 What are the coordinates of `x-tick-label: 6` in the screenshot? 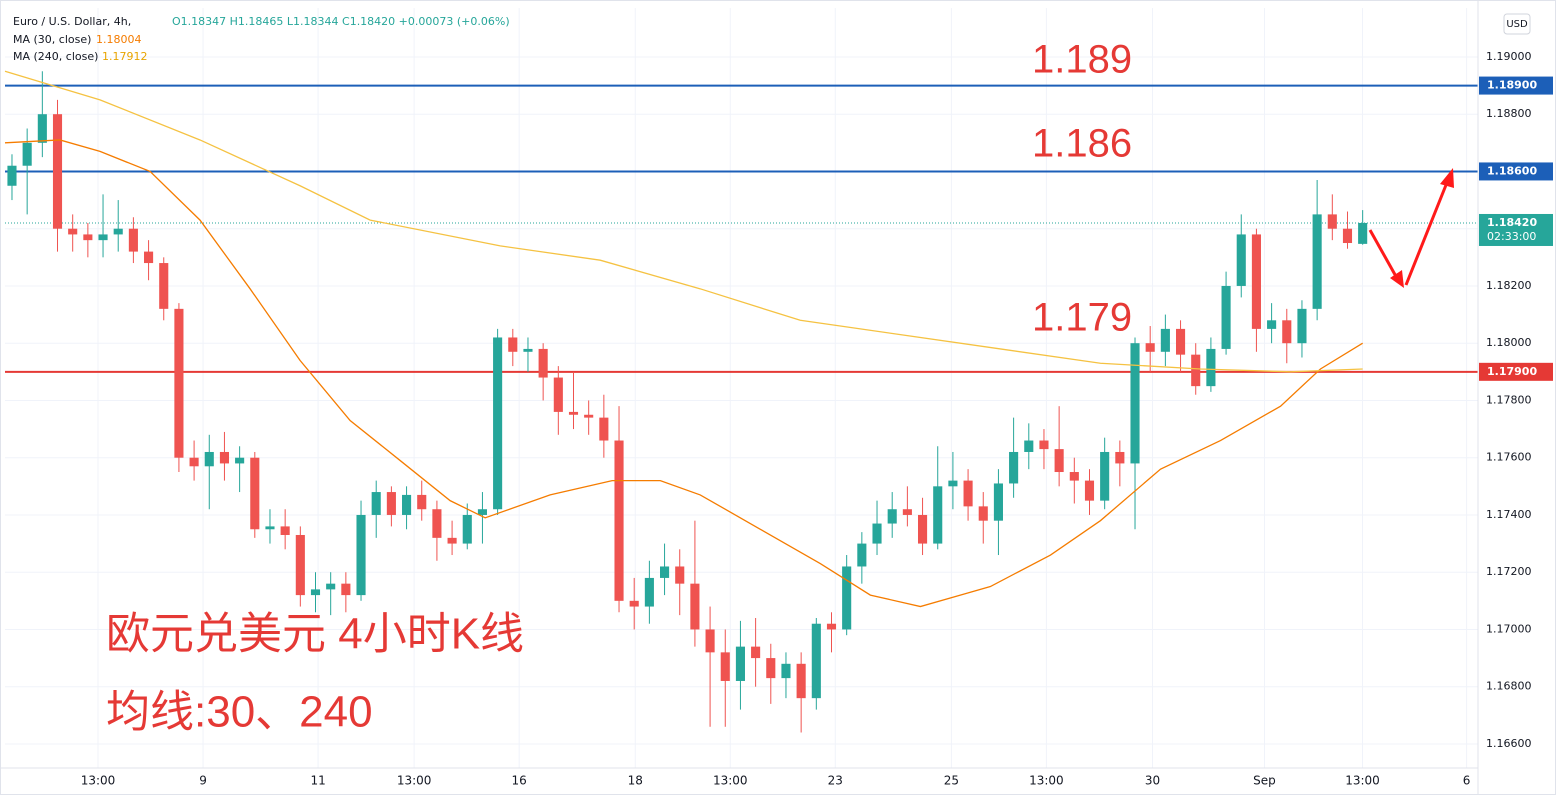 It's located at (1467, 781).